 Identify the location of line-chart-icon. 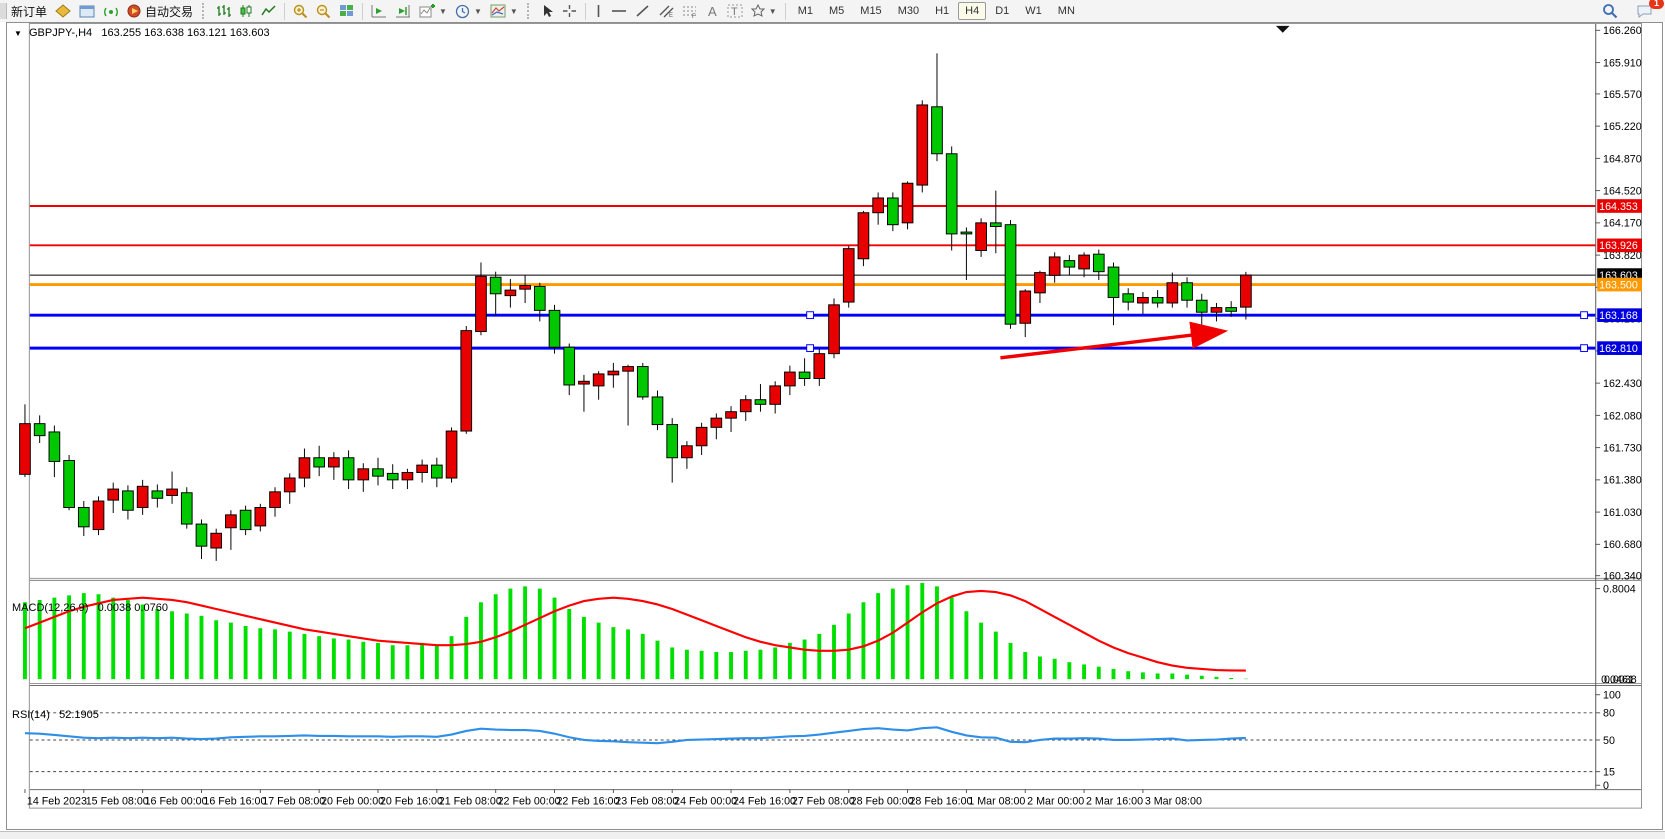
(268, 10).